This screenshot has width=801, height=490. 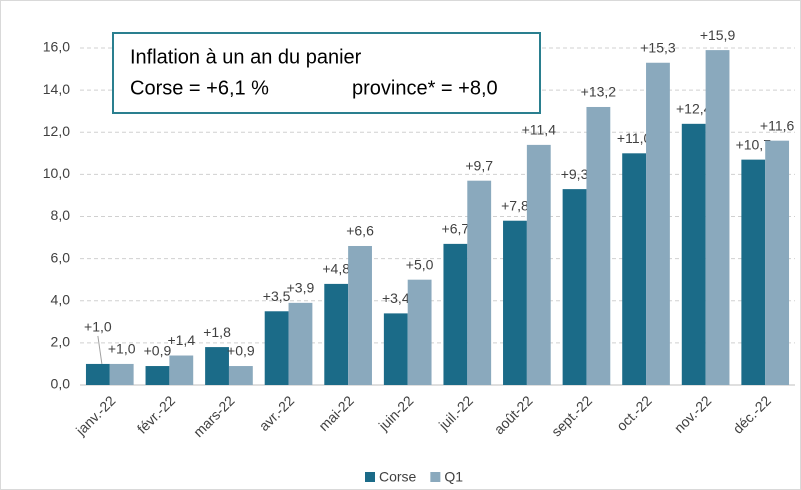 I want to click on data-label: +4,8, so click(x=336, y=269).